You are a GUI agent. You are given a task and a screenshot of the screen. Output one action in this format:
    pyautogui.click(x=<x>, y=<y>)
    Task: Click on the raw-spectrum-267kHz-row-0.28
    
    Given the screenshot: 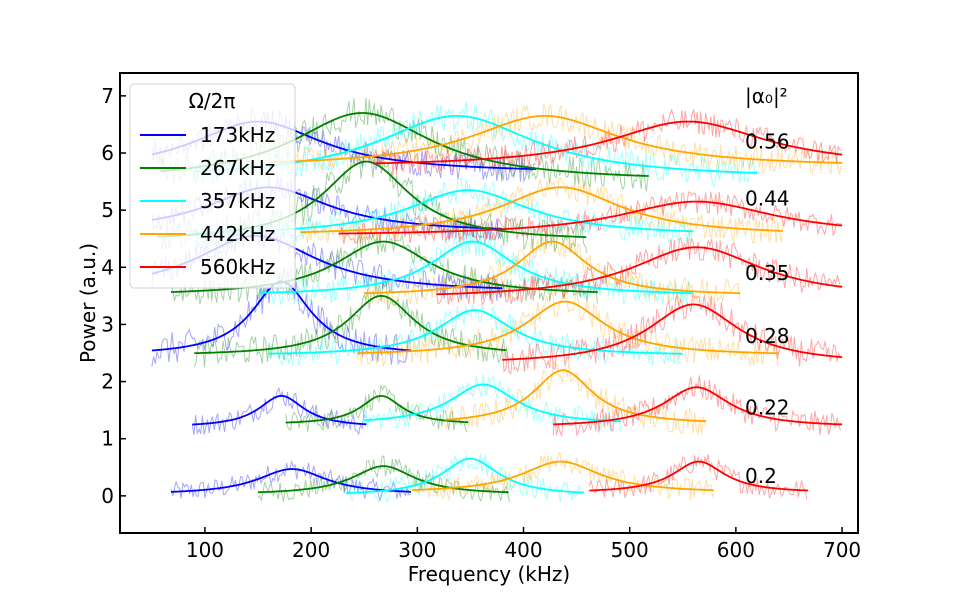 What is the action you would take?
    pyautogui.click(x=350, y=324)
    